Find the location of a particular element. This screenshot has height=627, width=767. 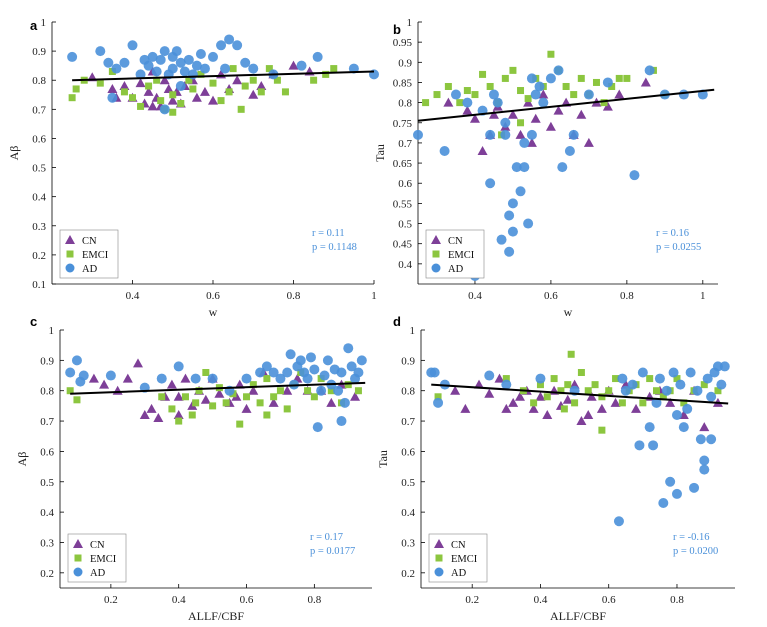

legend-label-cn: CN is located at coordinates (455, 241).